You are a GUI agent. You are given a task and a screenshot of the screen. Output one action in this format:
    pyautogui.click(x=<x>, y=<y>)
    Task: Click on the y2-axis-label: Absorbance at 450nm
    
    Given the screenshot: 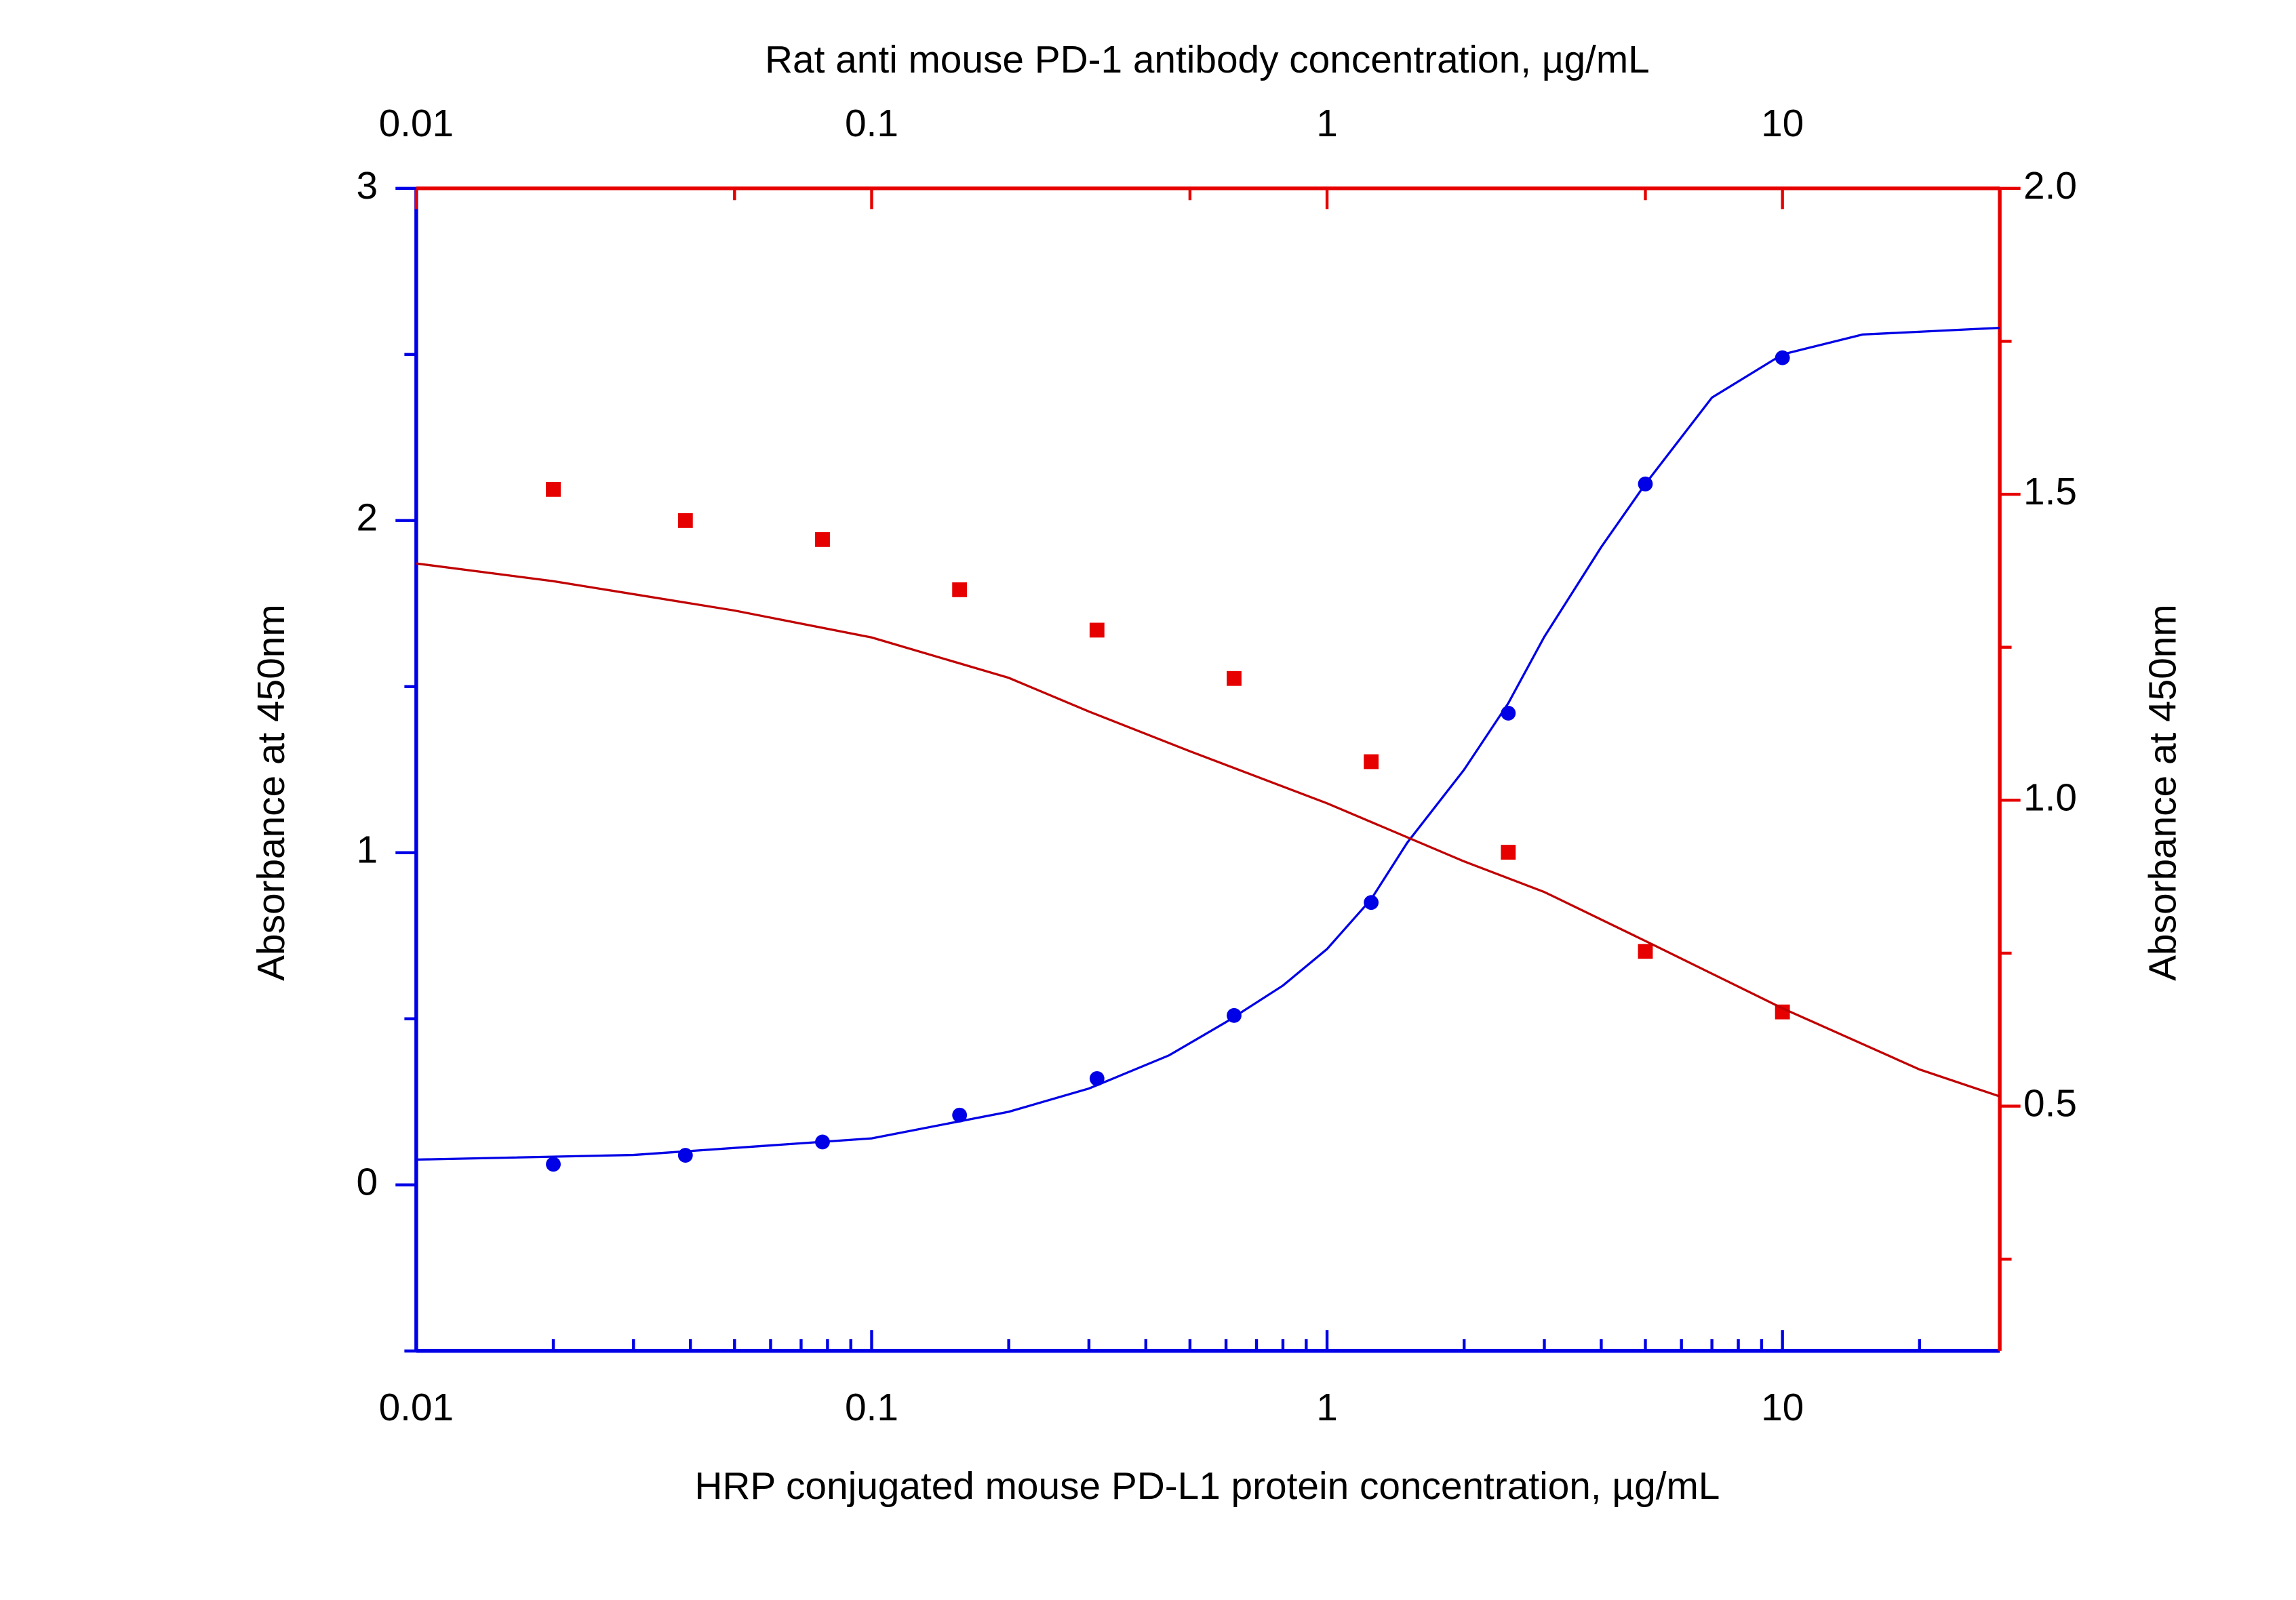 What is the action you would take?
    pyautogui.click(x=2163, y=792)
    